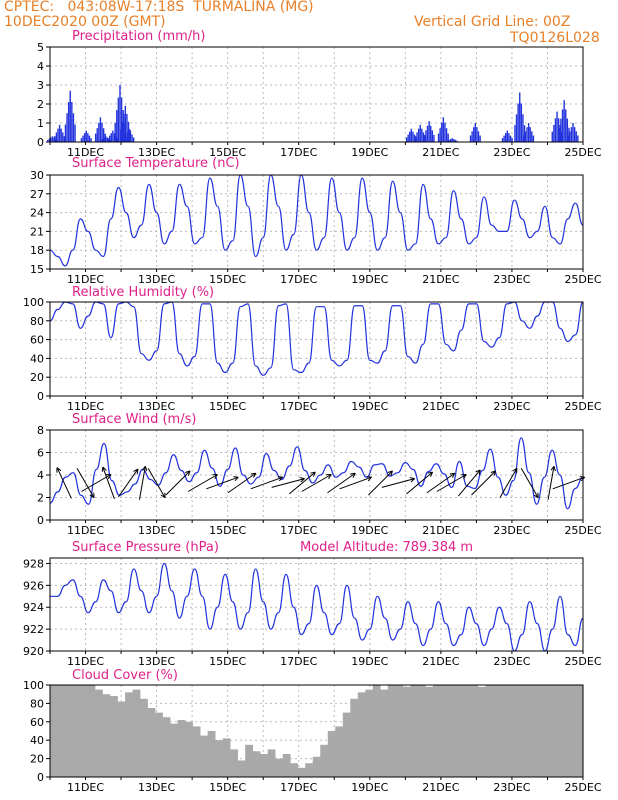  What do you see at coordinates (227, 406) in the screenshot?
I see `humidity-xtick-label: 15DEC` at bounding box center [227, 406].